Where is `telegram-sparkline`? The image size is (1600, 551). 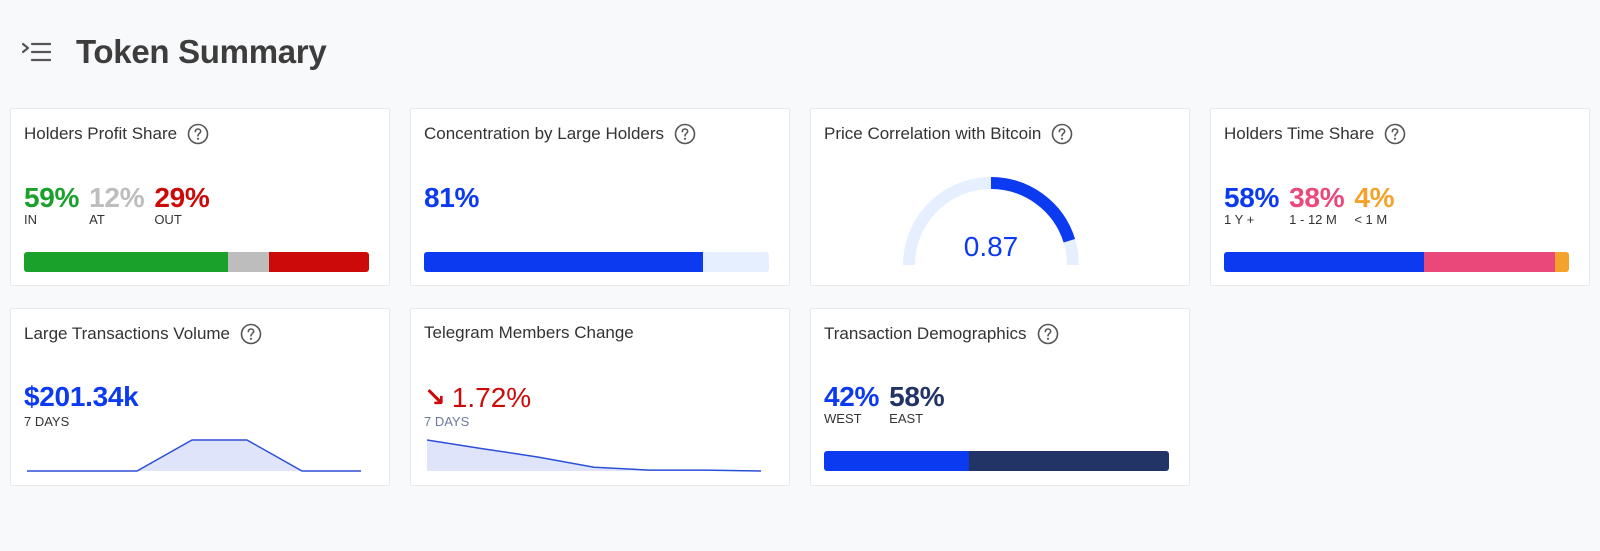
telegram-sparkline is located at coordinates (594, 455).